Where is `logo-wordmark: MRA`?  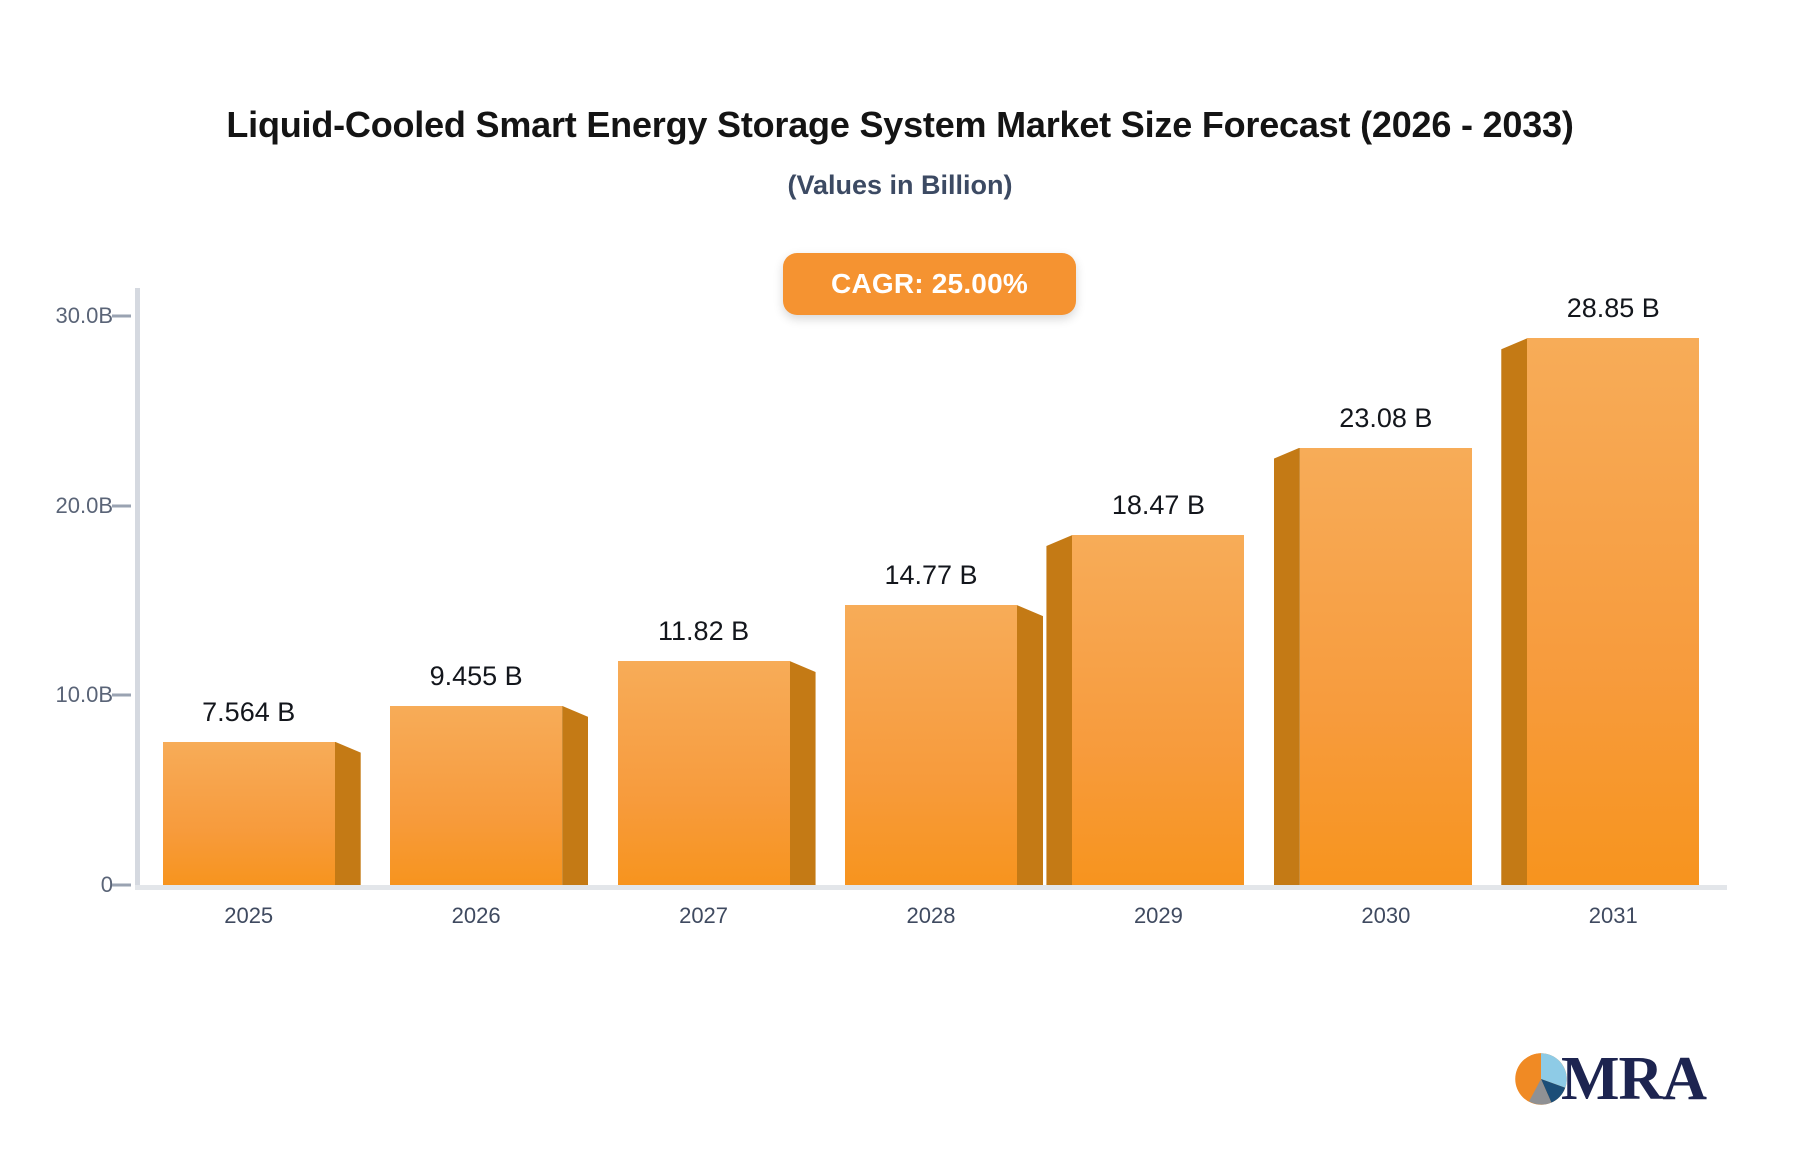 logo-wordmark: MRA is located at coordinates (1634, 1079).